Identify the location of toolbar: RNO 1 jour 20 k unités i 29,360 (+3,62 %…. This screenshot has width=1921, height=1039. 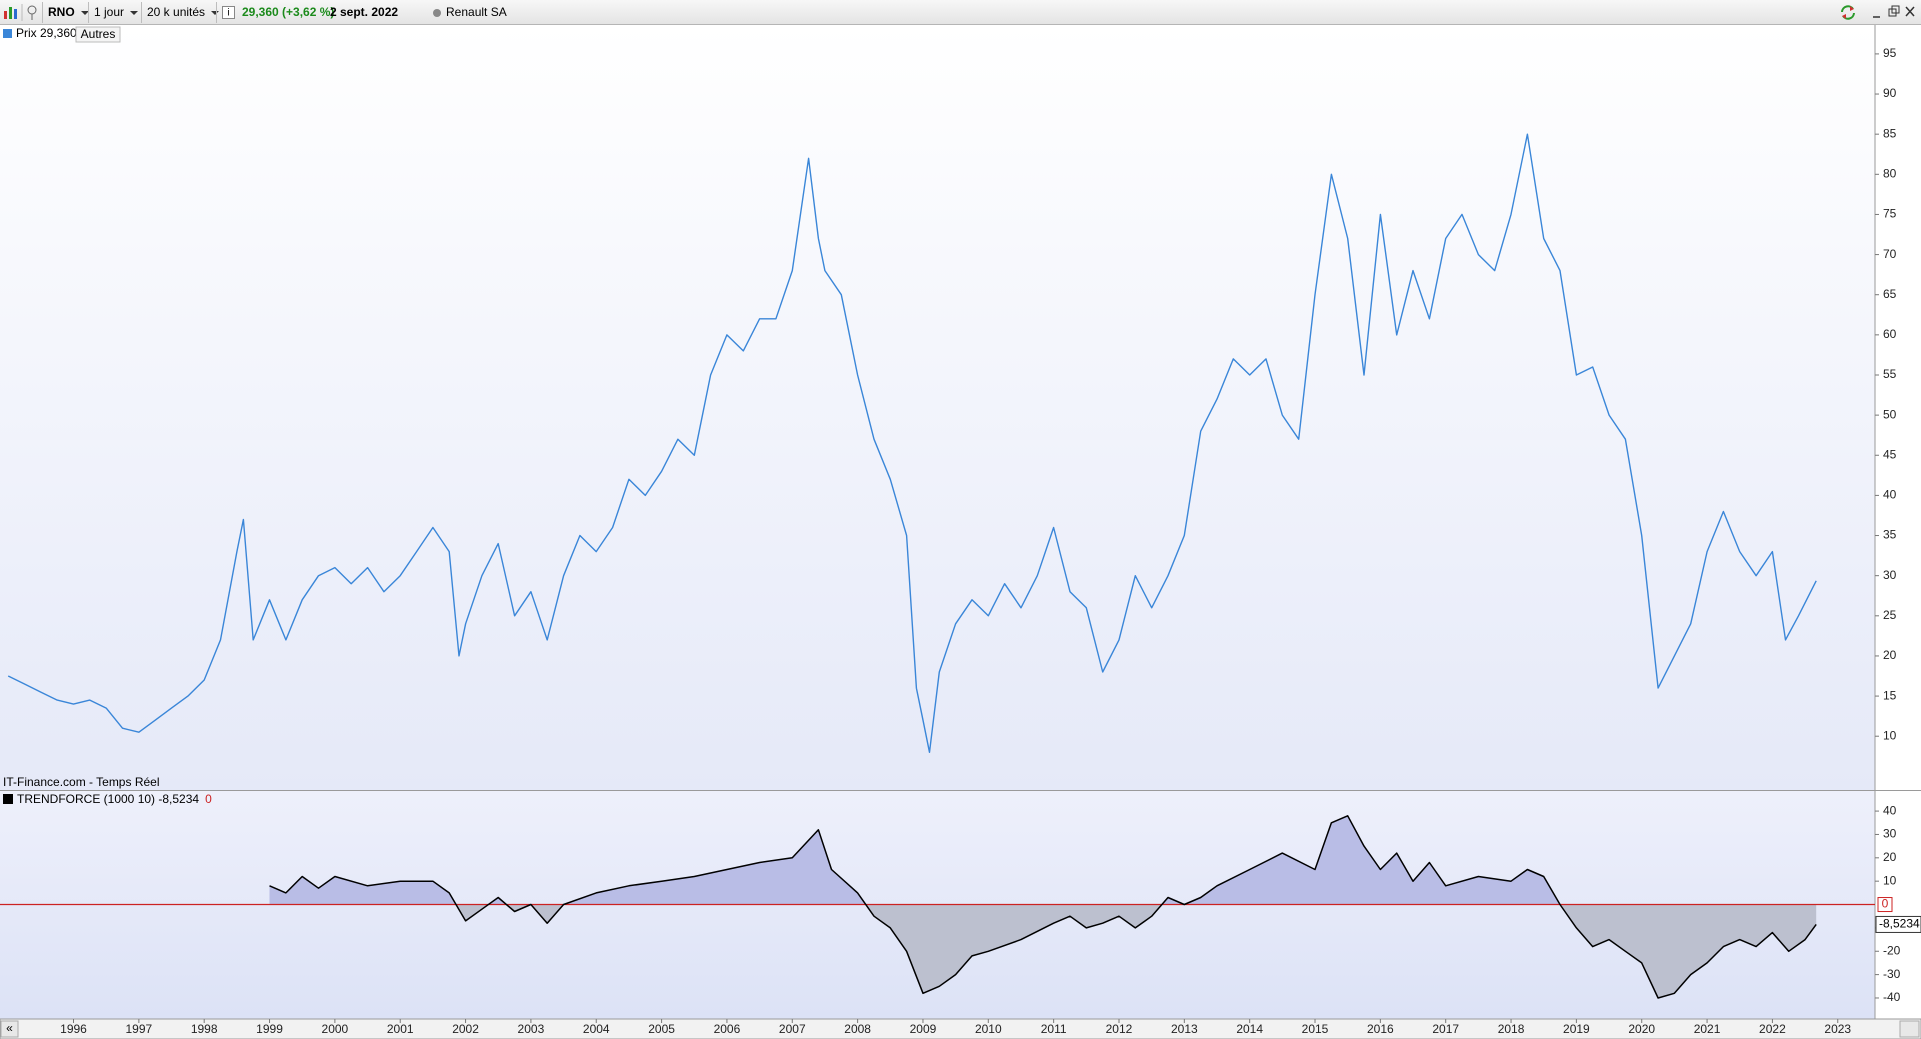
(960, 12).